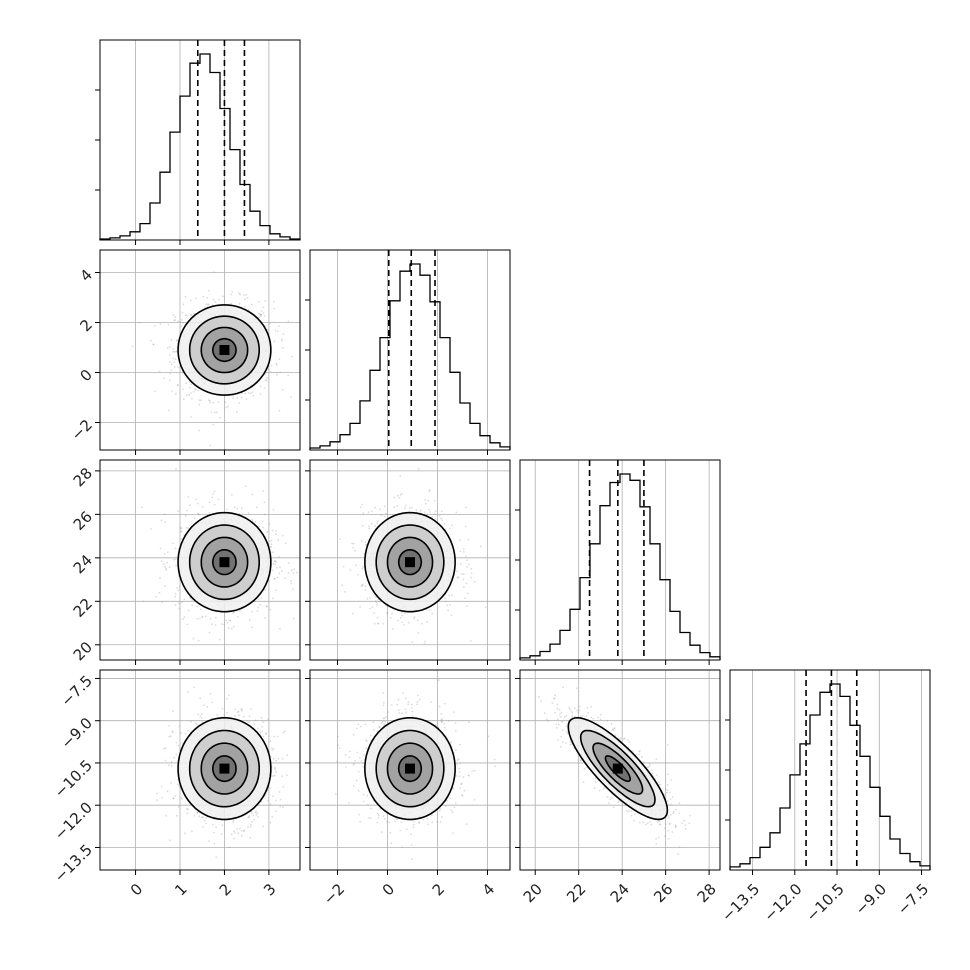 The image size is (970, 970). Describe the element at coordinates (83, 521) in the screenshot. I see `y-tick-label: 26` at that location.